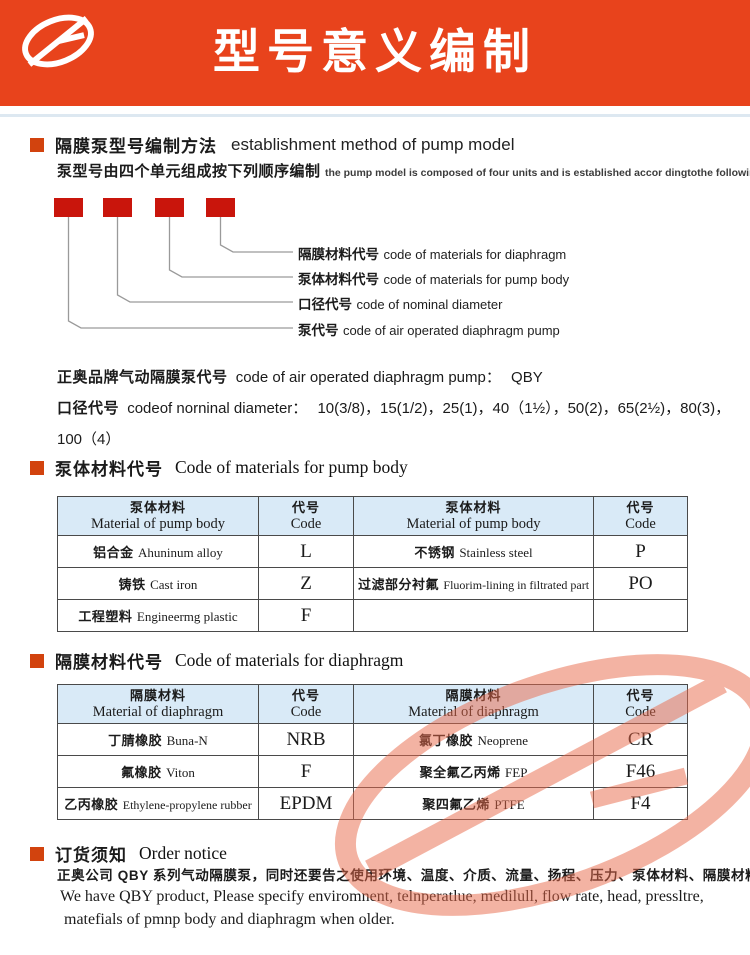 Image resolution: width=750 pixels, height=955 pixels. I want to click on method-subline-zh: 泵型号由四个单元组成按下列顺序编制, so click(189, 171).